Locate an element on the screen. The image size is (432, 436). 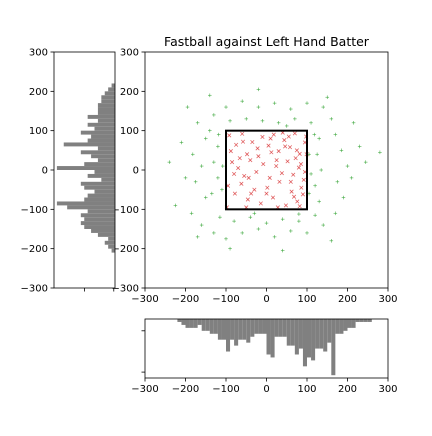
x-tick-label: 300 is located at coordinates (387, 299).